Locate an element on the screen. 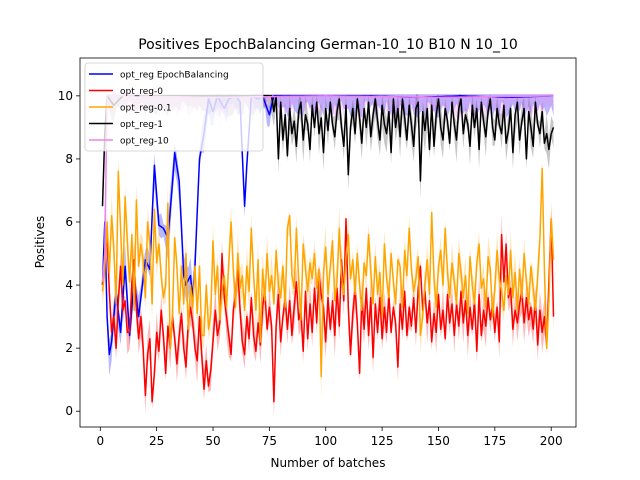  y-tick-label: 4 is located at coordinates (69, 285).